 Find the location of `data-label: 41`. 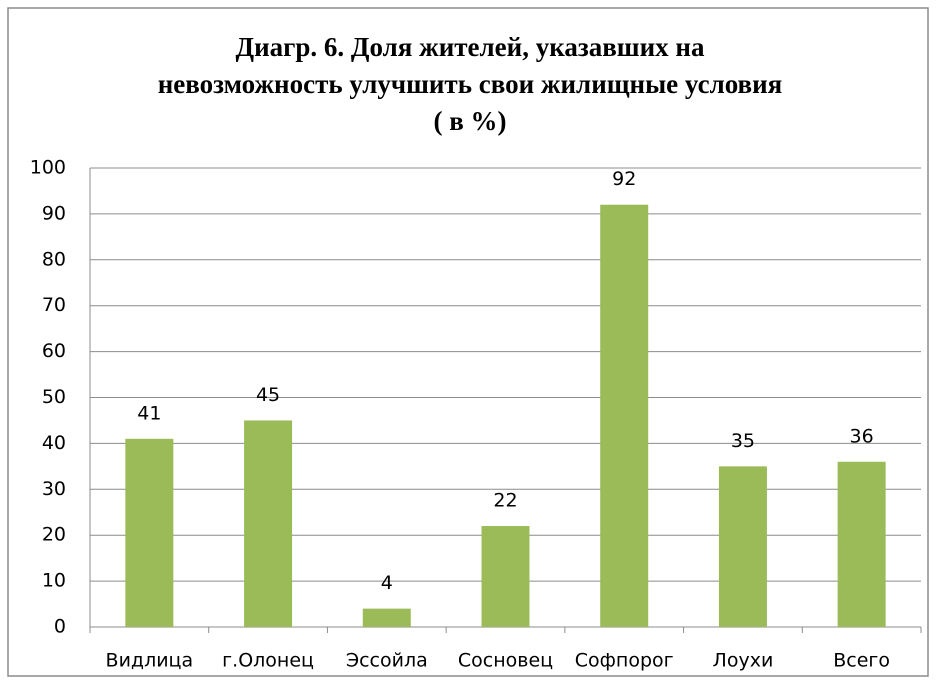

data-label: 41 is located at coordinates (149, 413).